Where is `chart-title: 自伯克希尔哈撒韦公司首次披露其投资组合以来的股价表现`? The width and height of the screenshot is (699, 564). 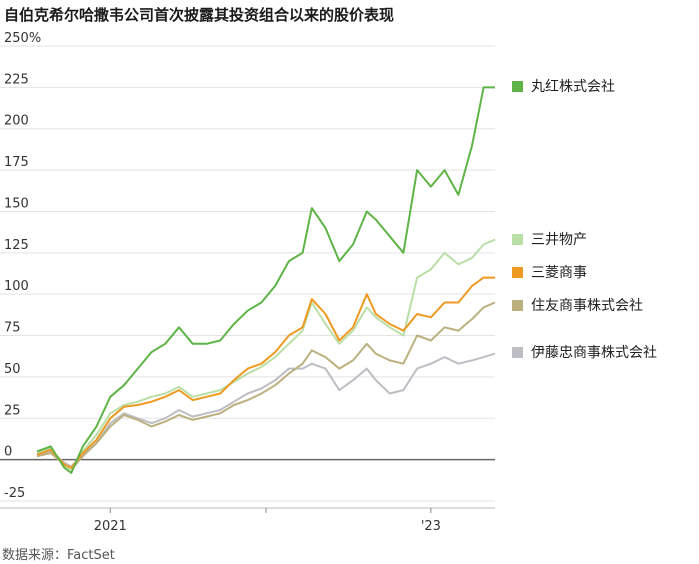
chart-title: 自伯克希尔哈撒韦公司首次披露其投资组合以来的股价表现 is located at coordinates (199, 15).